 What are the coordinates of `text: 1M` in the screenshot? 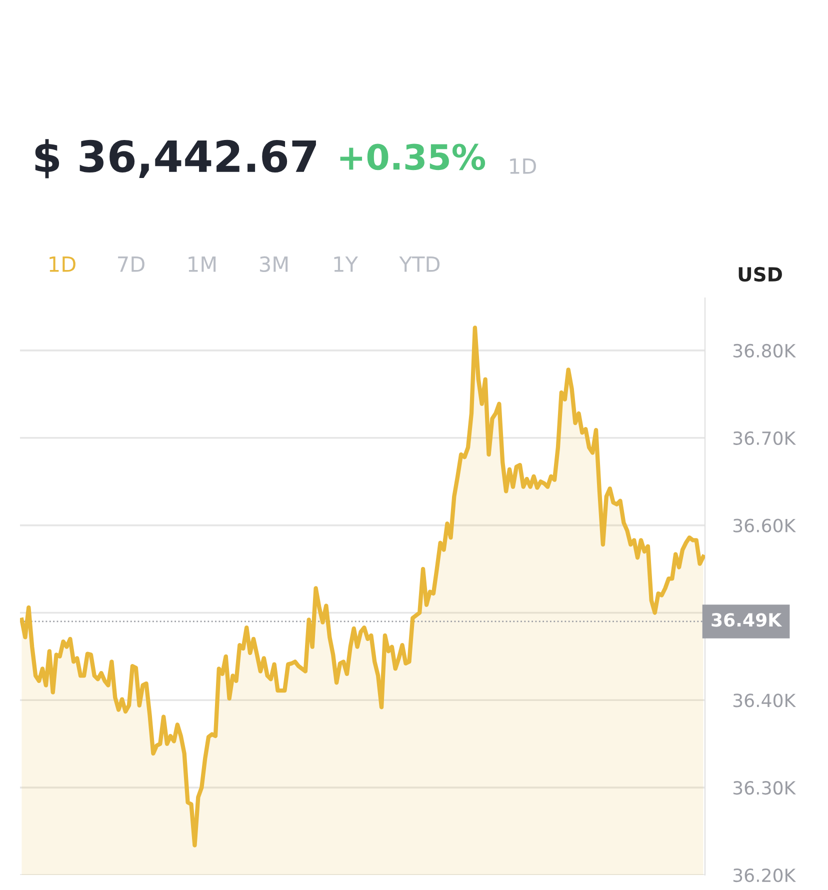 It's located at (202, 264).